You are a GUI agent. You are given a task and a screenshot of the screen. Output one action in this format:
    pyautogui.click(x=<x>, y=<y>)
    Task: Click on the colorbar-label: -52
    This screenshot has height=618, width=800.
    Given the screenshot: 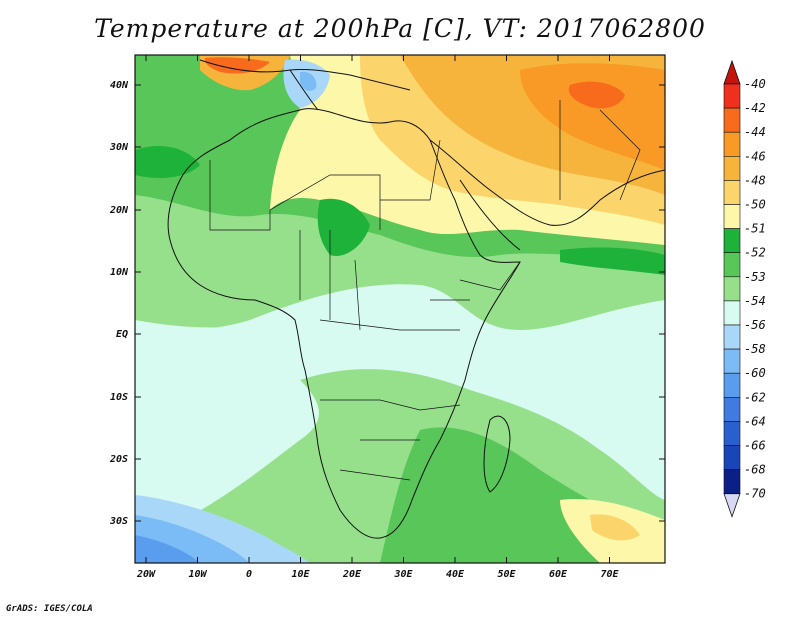 What is the action you would take?
    pyautogui.click(x=755, y=253)
    